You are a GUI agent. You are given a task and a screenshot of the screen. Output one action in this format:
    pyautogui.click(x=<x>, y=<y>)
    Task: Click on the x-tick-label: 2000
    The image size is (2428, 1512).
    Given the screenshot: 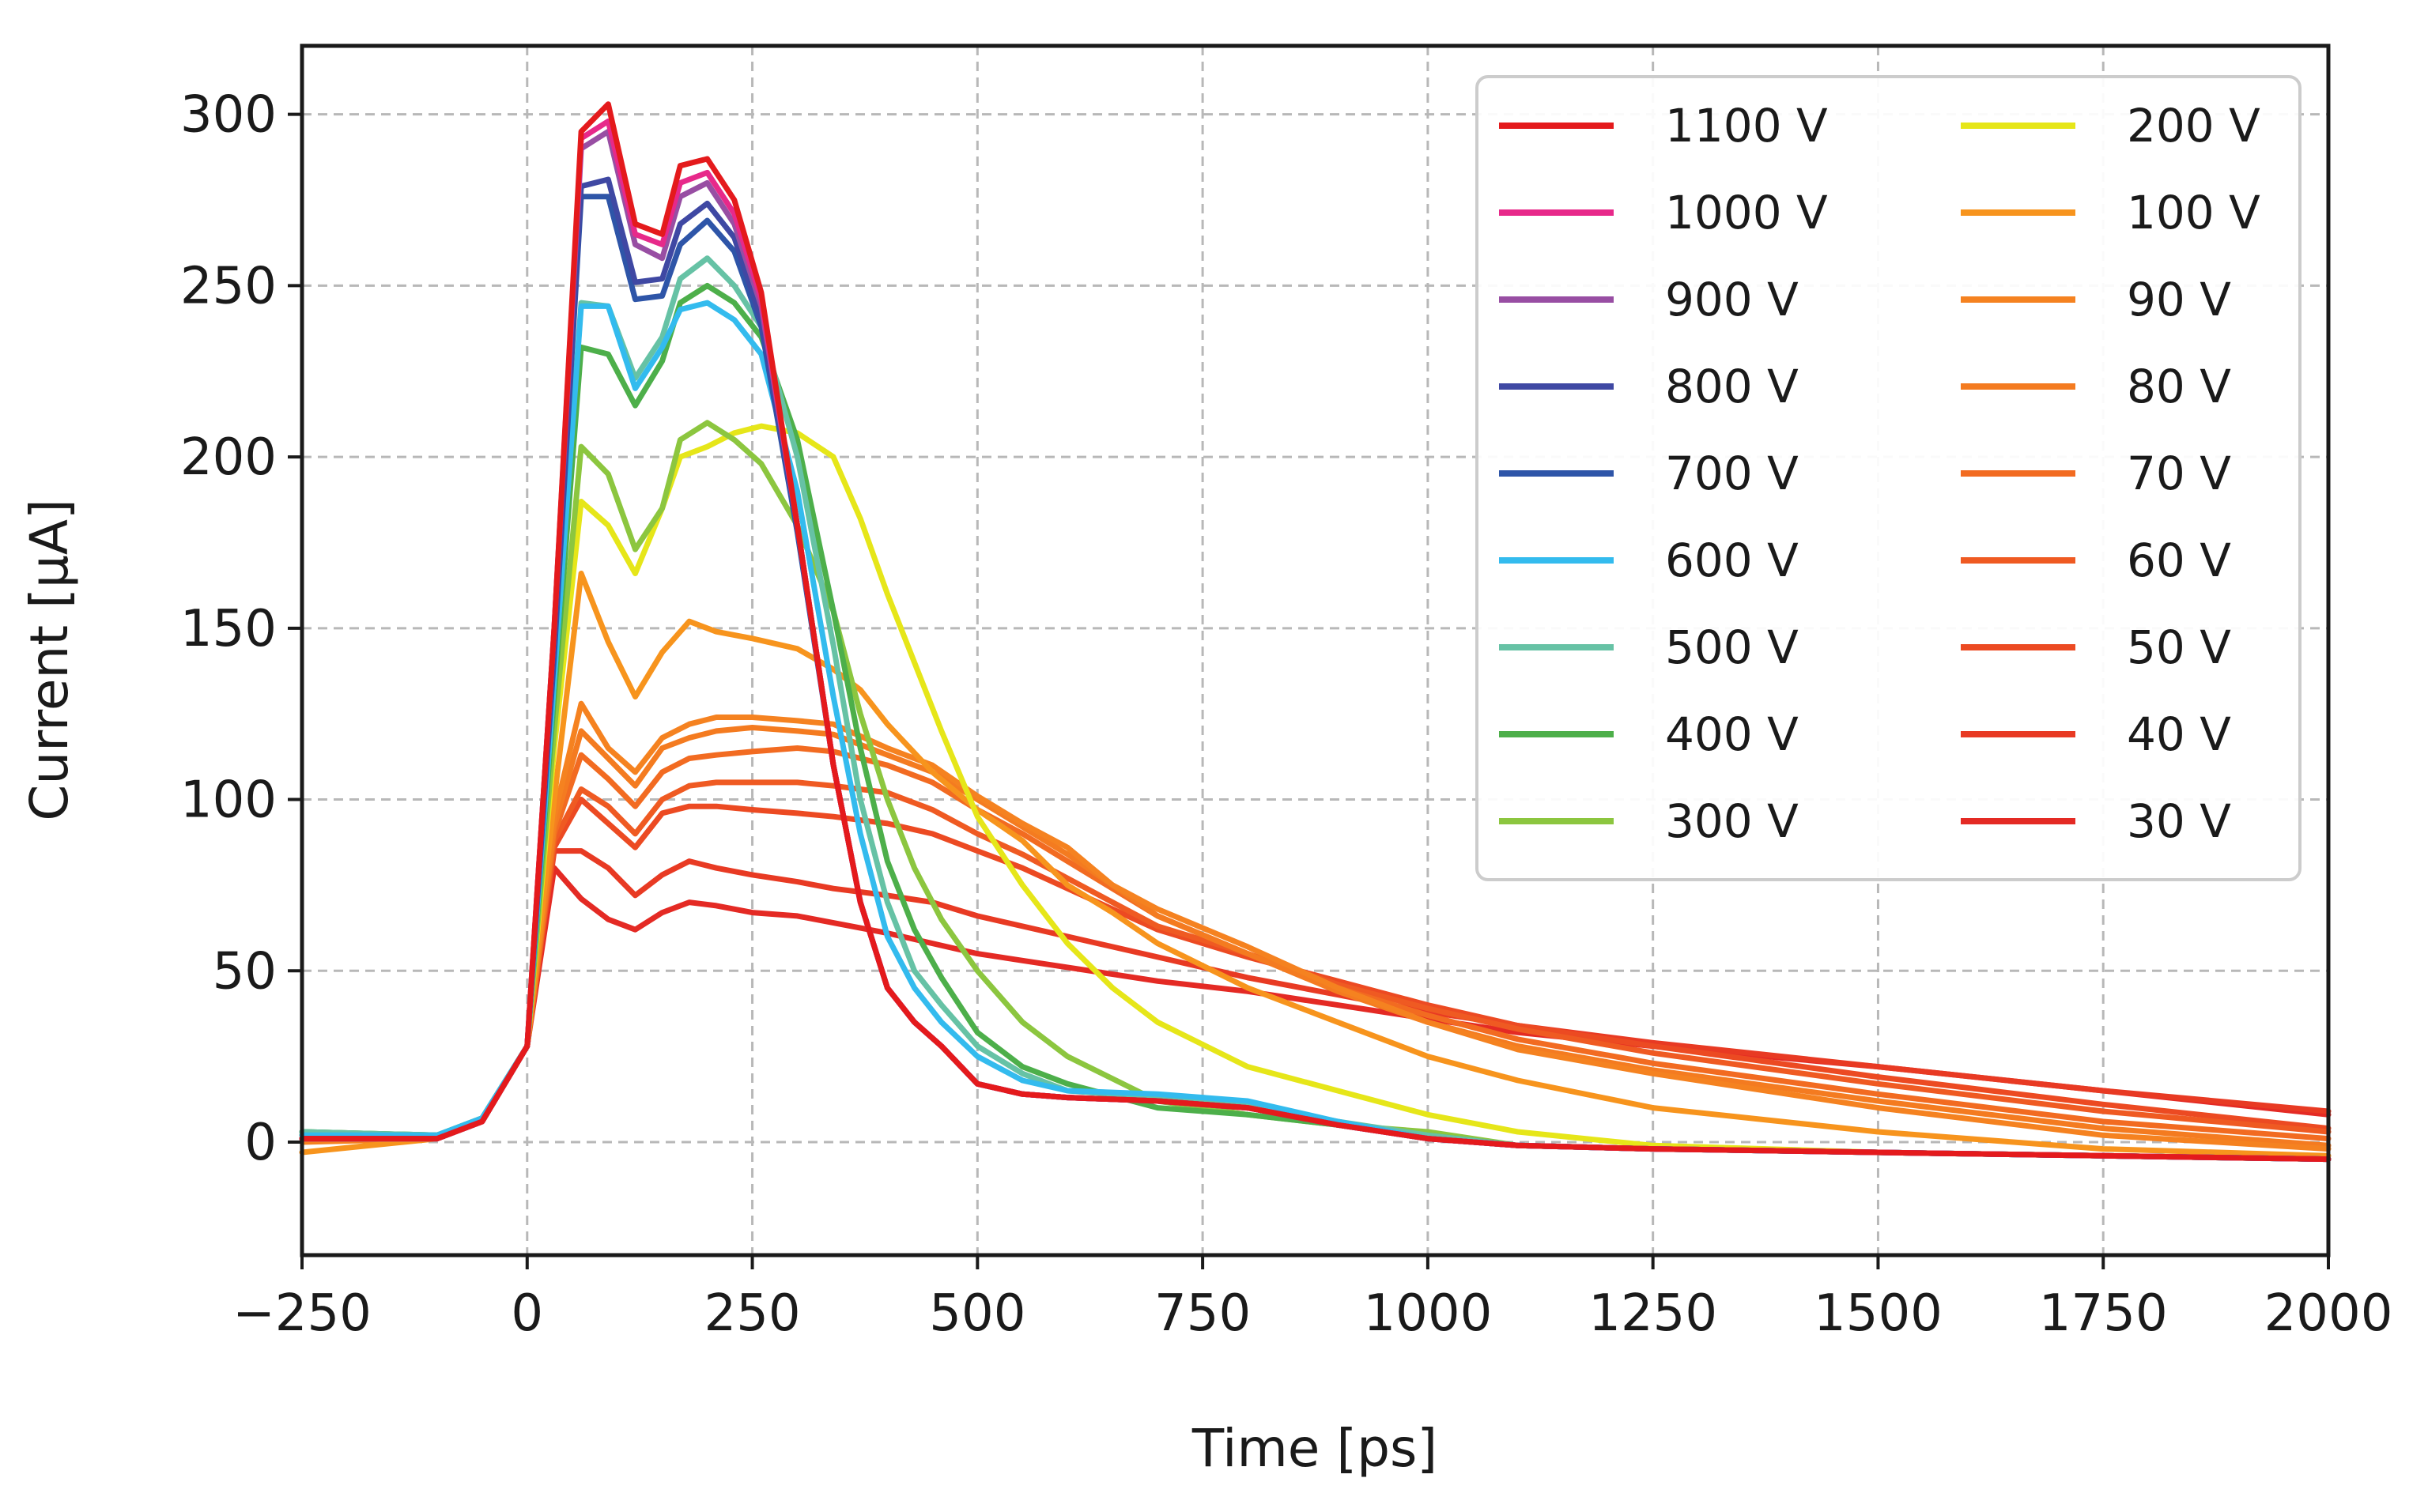 What is the action you would take?
    pyautogui.click(x=2328, y=1313)
    